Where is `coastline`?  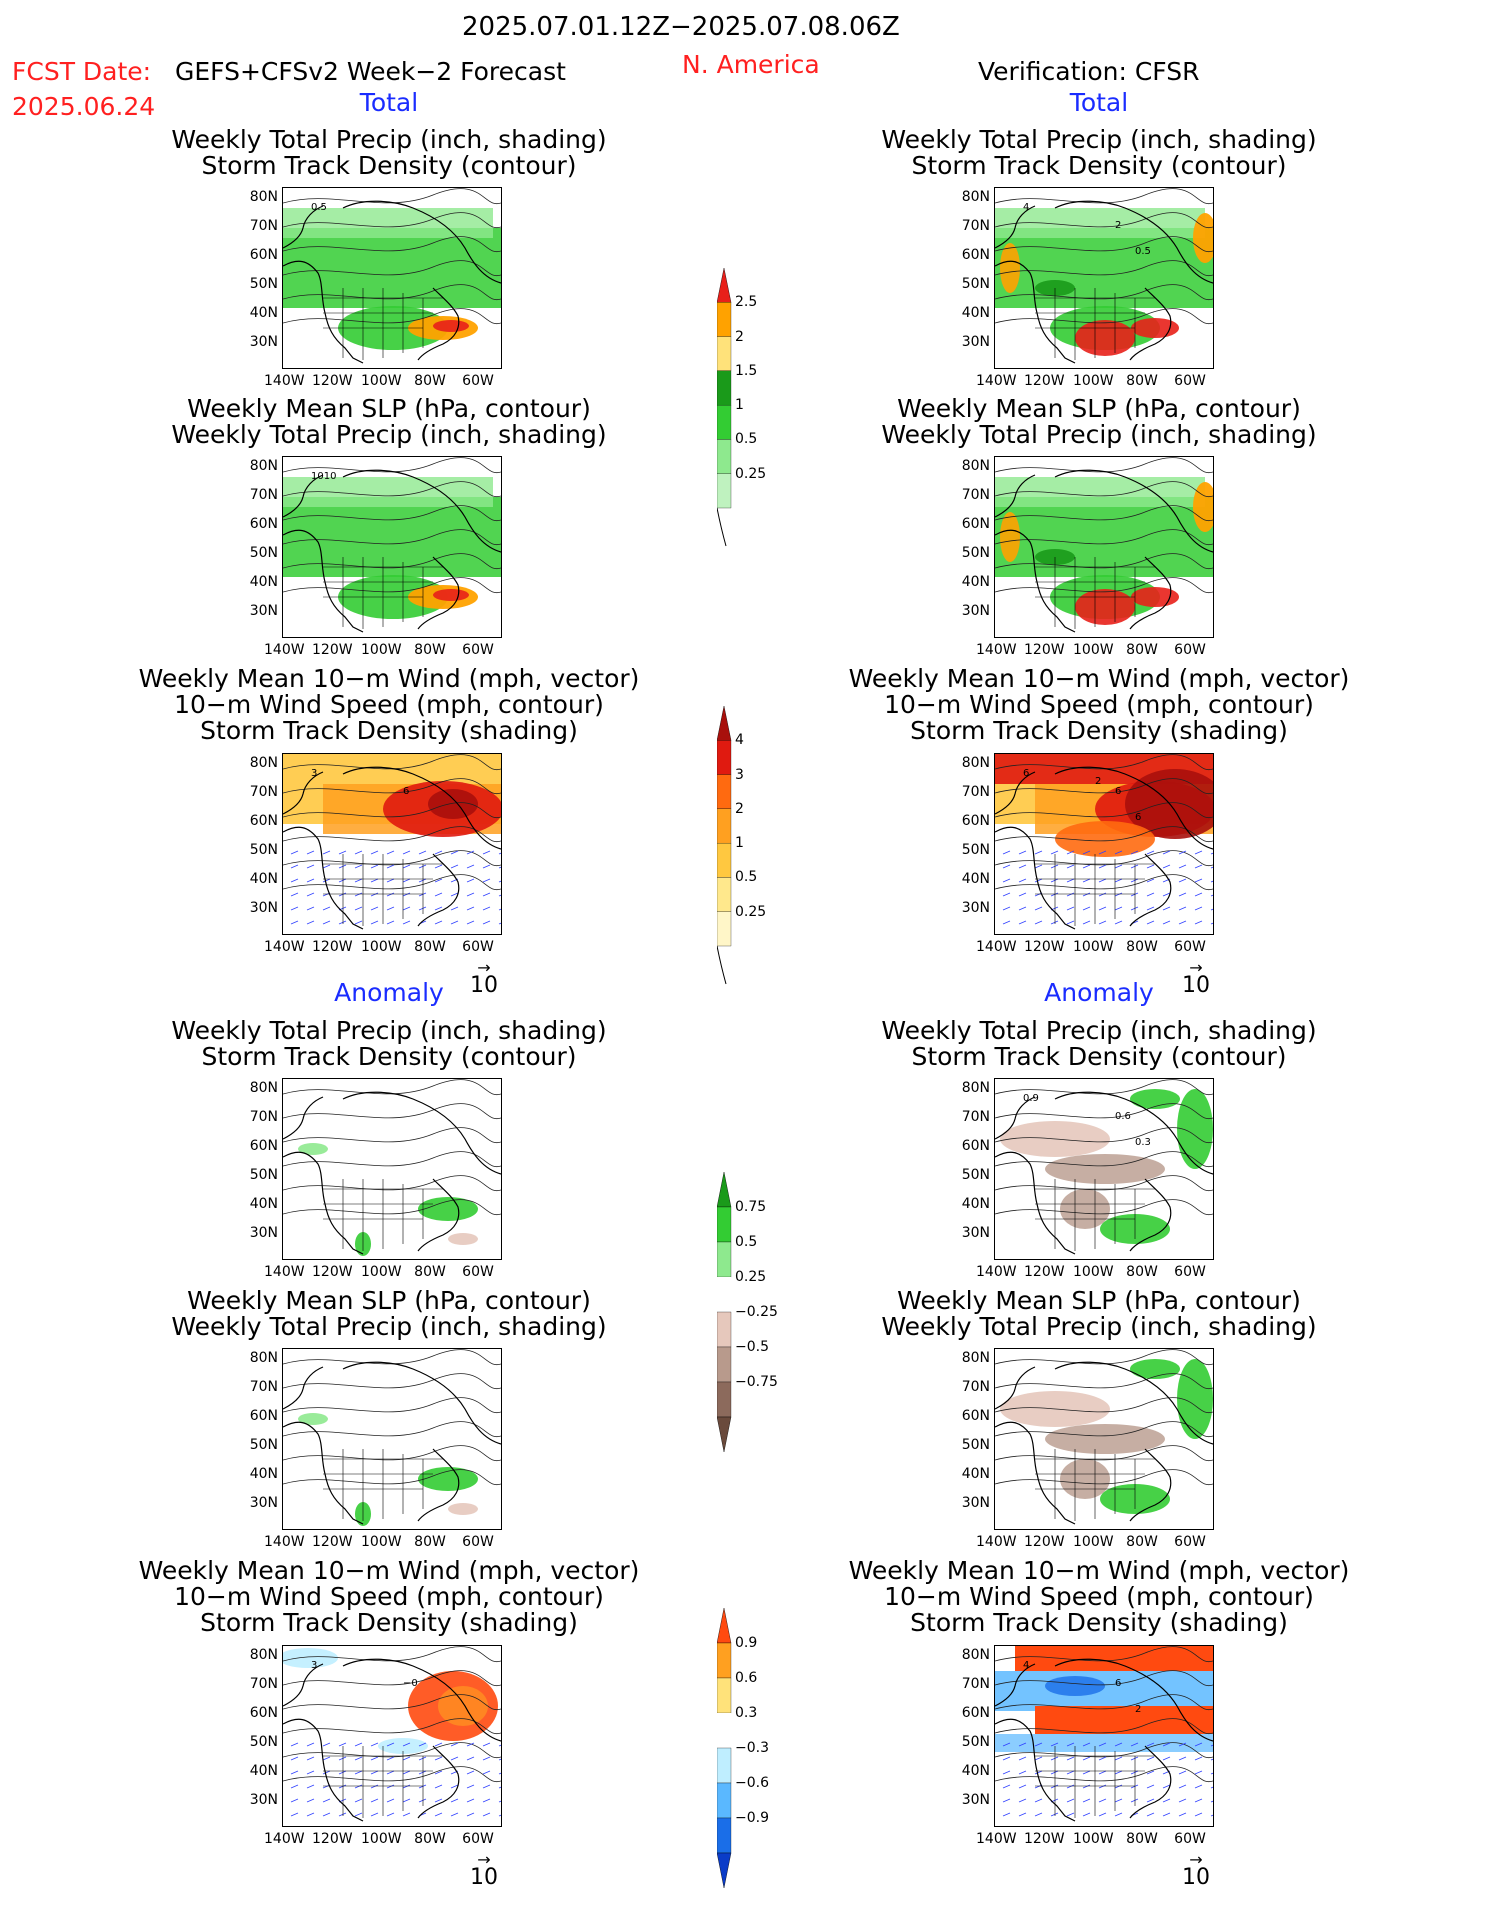
coastline is located at coordinates (392, 848).